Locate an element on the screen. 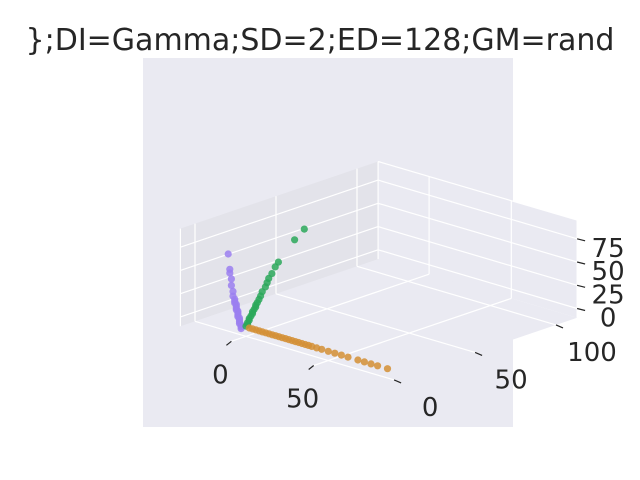 The width and height of the screenshot is (640, 480). x-tick-label: 0 is located at coordinates (220, 375).